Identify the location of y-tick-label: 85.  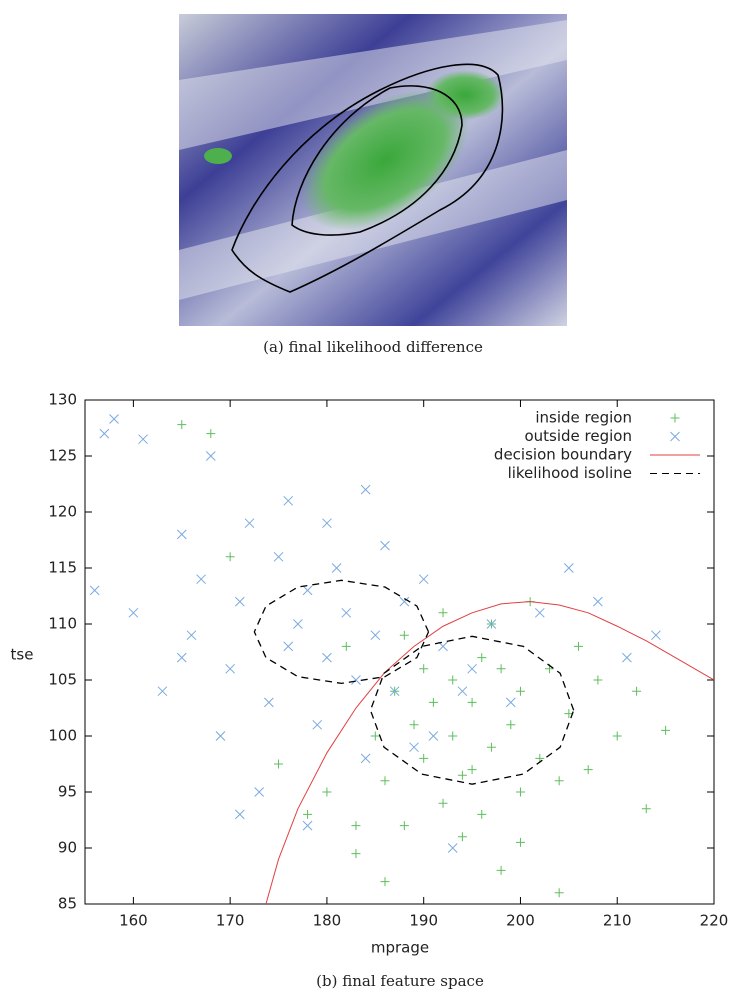
(67, 904).